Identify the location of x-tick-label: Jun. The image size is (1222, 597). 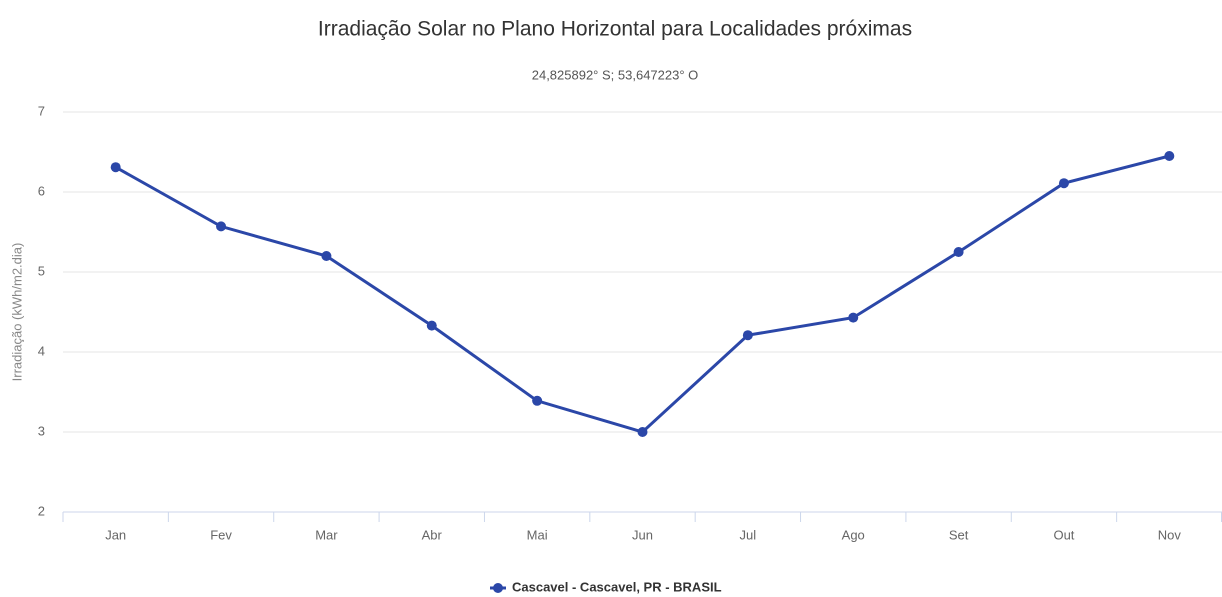
(642, 534).